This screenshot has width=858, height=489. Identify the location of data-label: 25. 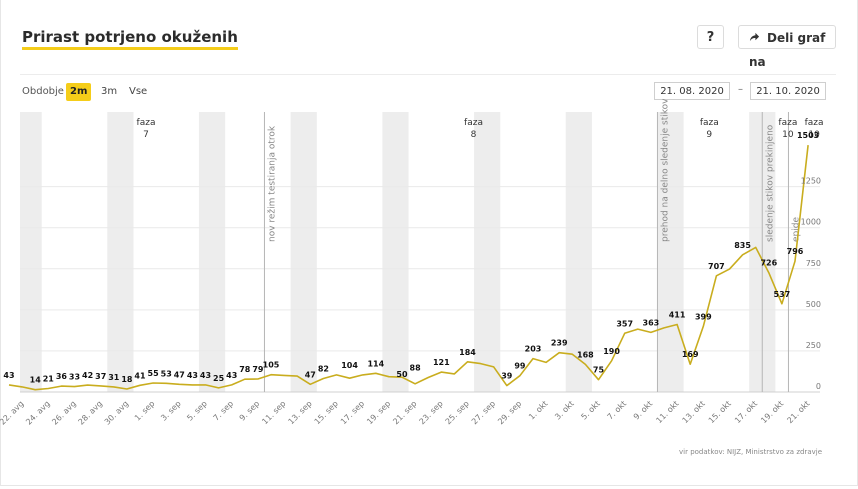
(219, 378).